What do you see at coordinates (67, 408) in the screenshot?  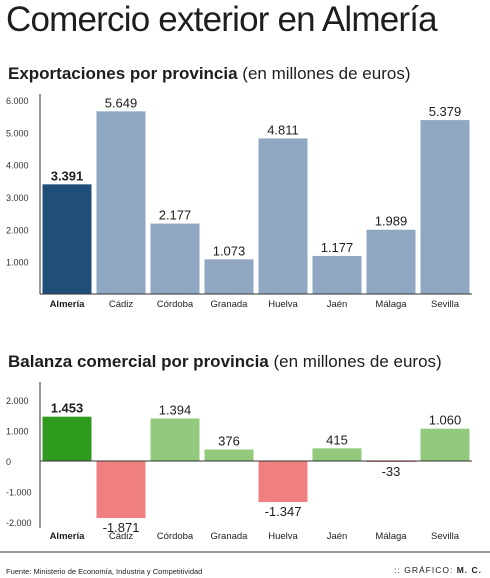 I see `balance-value-label-almeria: 1.453` at bounding box center [67, 408].